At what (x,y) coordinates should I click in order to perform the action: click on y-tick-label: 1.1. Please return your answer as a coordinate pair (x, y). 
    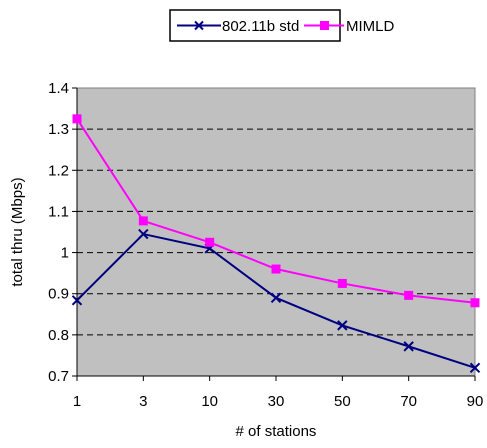
    Looking at the image, I should click on (58, 211).